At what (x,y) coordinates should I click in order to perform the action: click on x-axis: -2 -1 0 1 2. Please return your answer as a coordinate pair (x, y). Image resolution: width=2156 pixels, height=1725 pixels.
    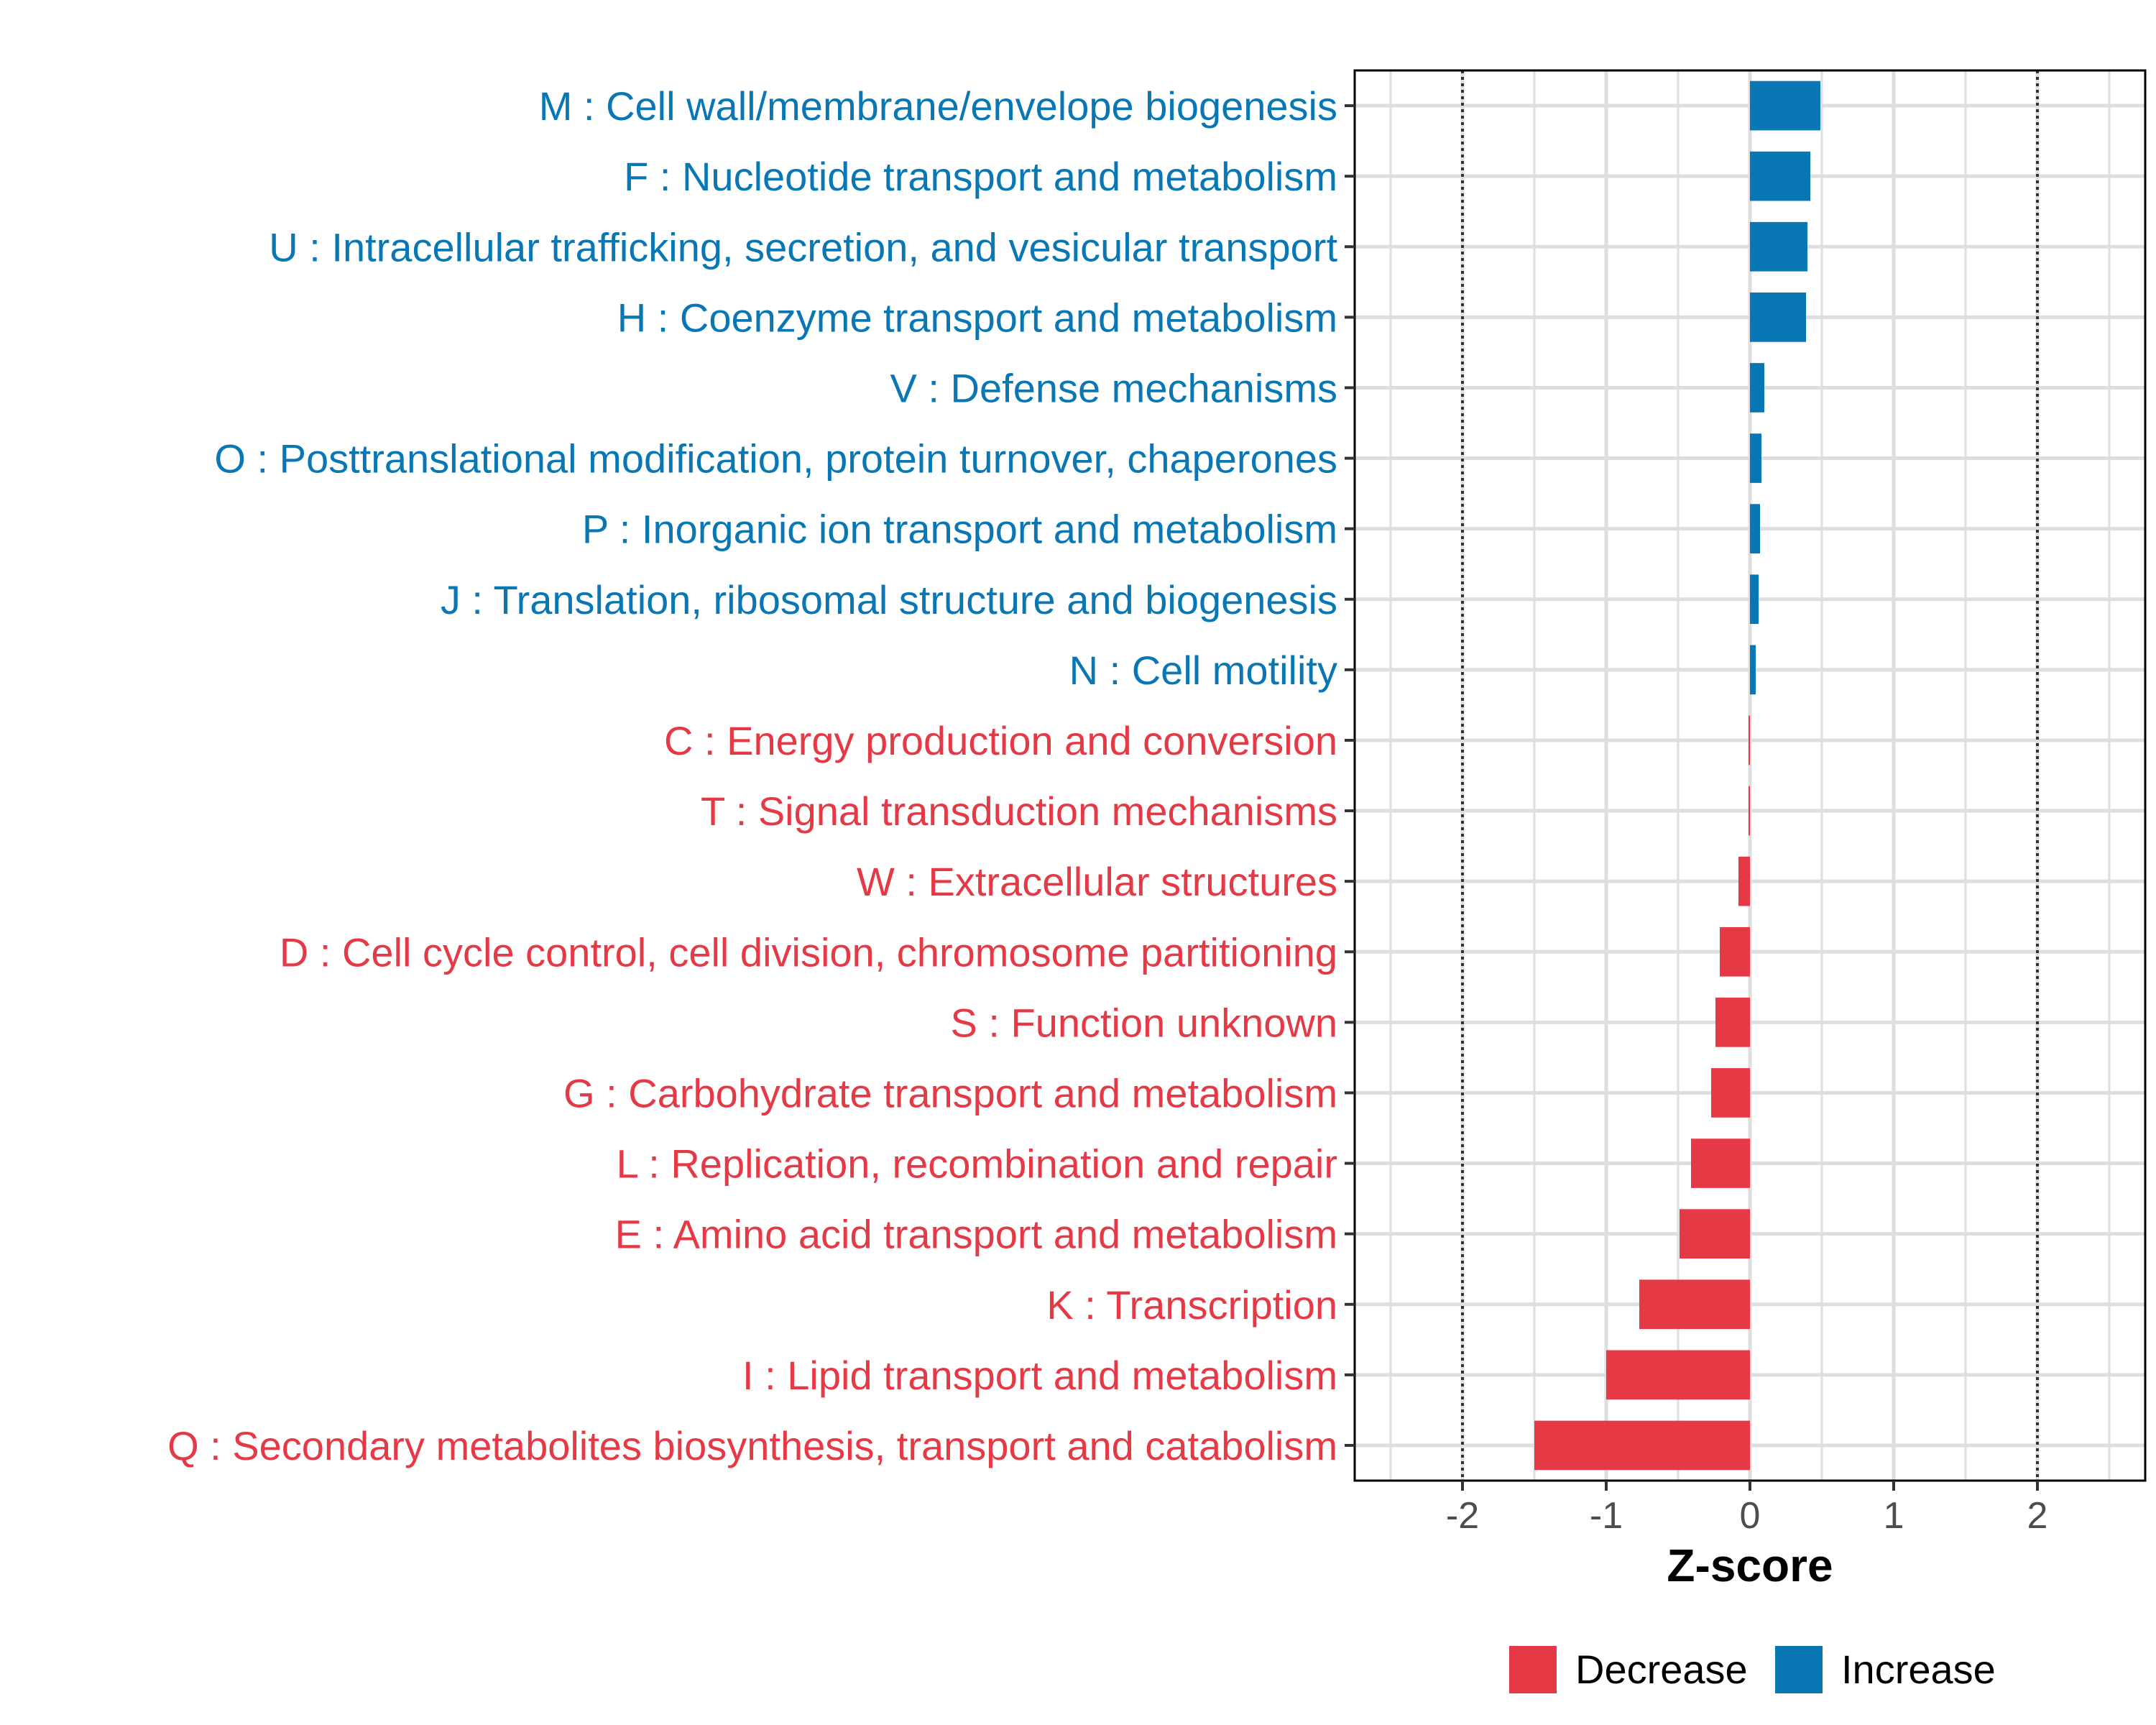
    Looking at the image, I should click on (1747, 1509).